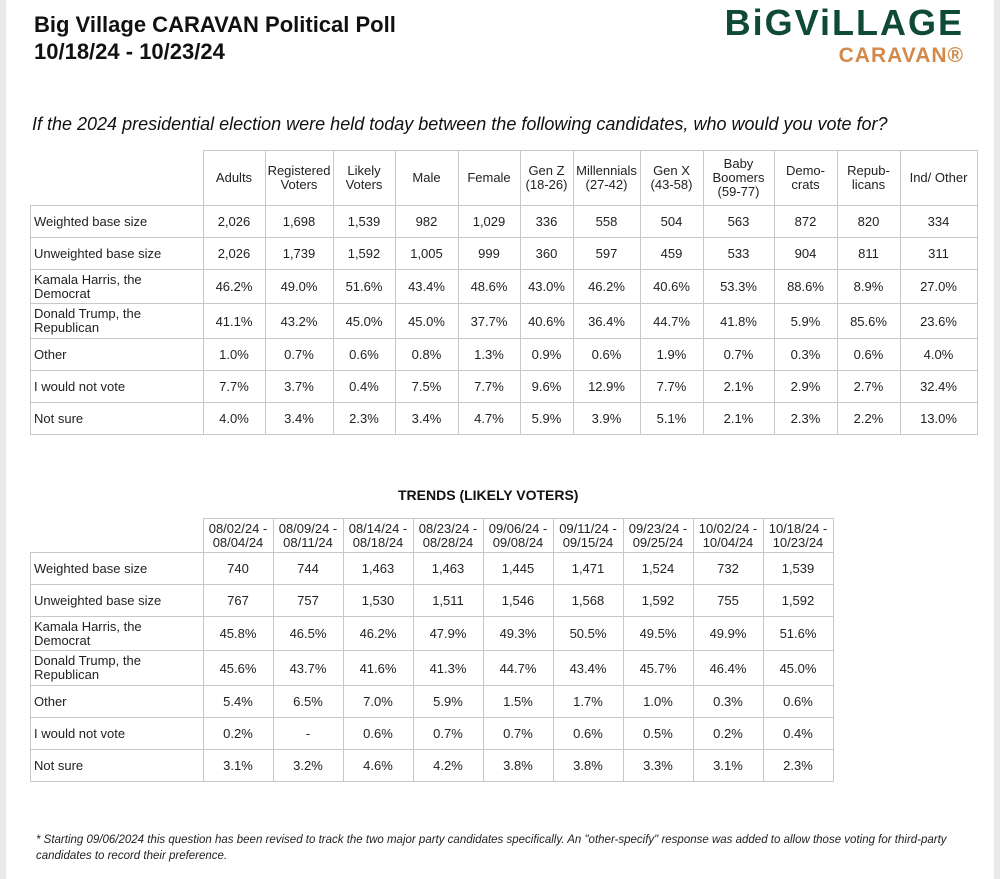  I want to click on table-cell: 0.4%, so click(364, 386).